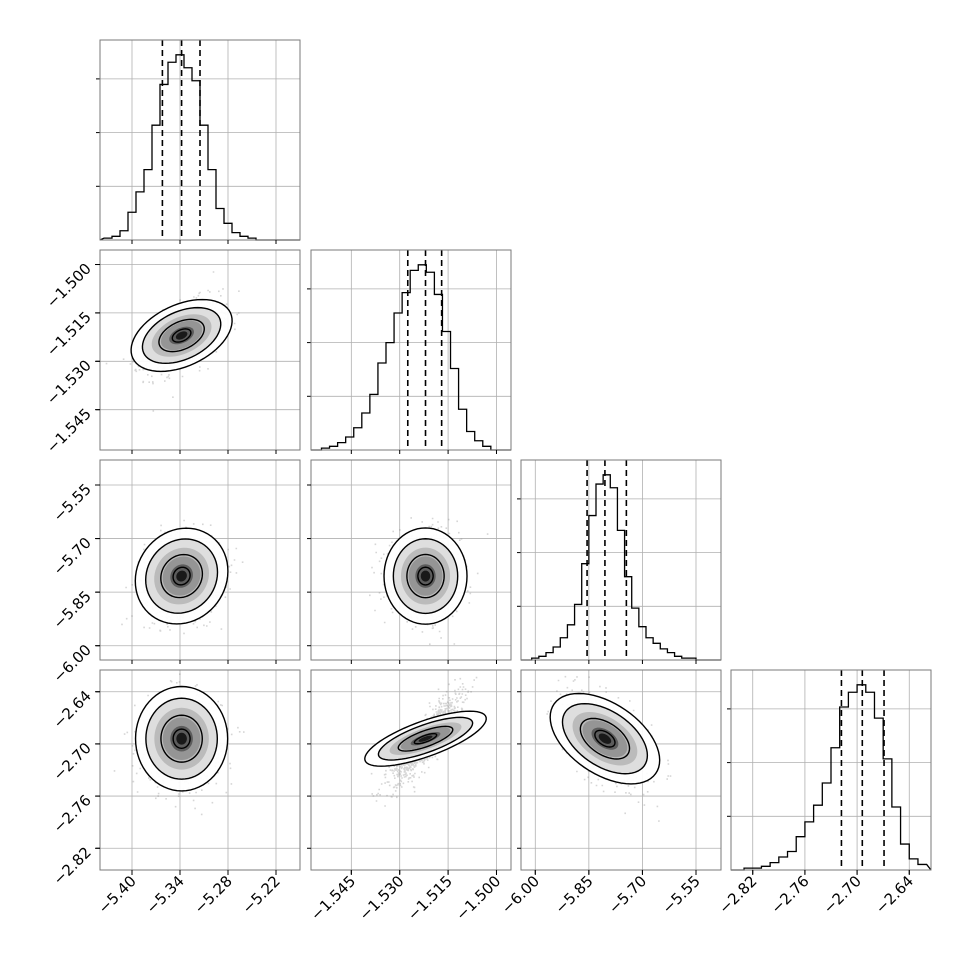 Image resolution: width=970 pixels, height=970 pixels. I want to click on x-tick-label: −1.530, so click(382, 898).